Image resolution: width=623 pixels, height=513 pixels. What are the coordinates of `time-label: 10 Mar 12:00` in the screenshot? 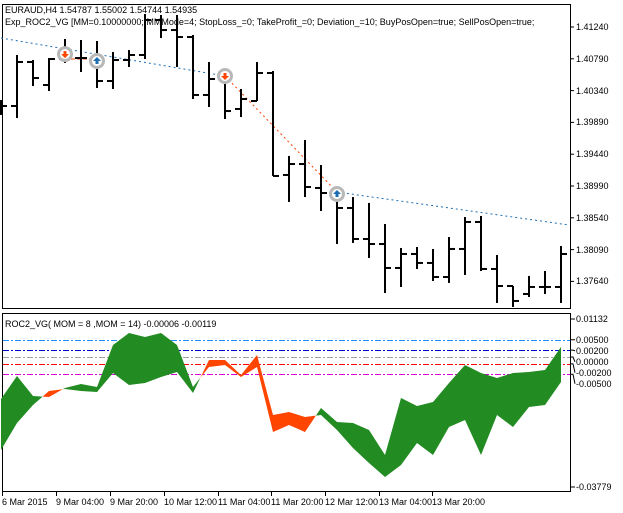 It's located at (191, 502).